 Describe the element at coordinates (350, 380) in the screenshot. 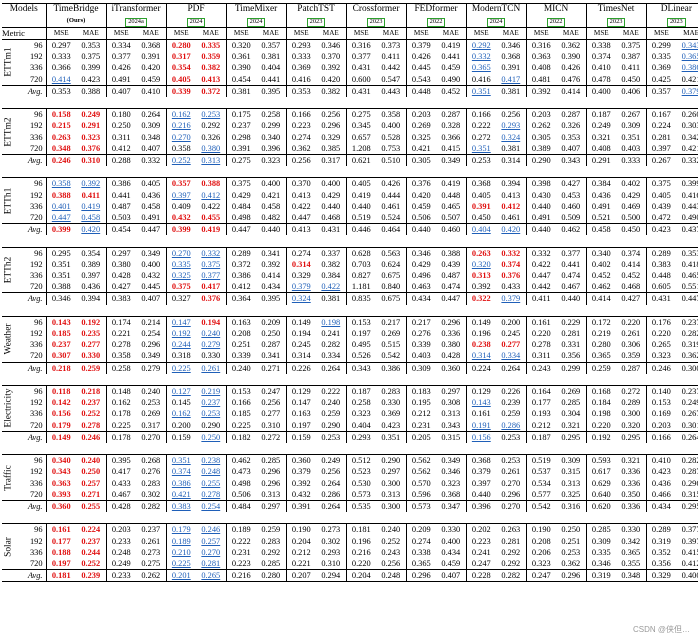

I see `gap-cell` at that location.